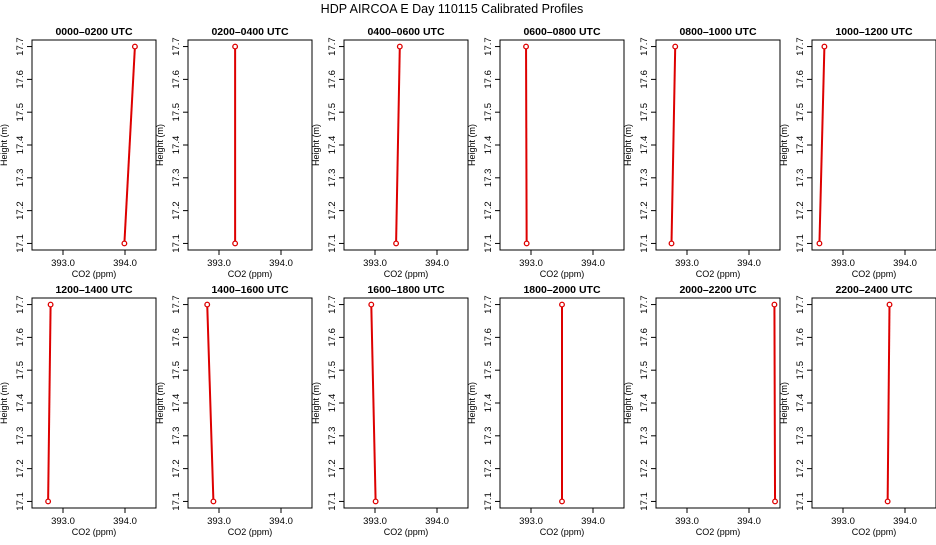 This screenshot has width=936, height=545. What do you see at coordinates (93, 290) in the screenshot?
I see `panel-title: 1200–1400 UTC` at bounding box center [93, 290].